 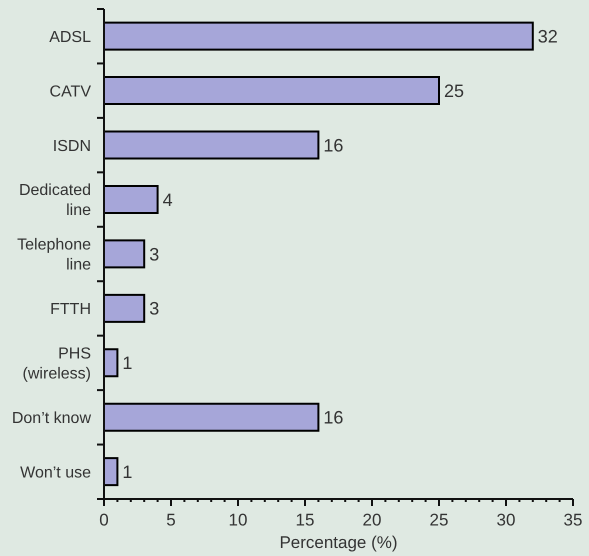 I want to click on data-label: 25, so click(x=454, y=90).